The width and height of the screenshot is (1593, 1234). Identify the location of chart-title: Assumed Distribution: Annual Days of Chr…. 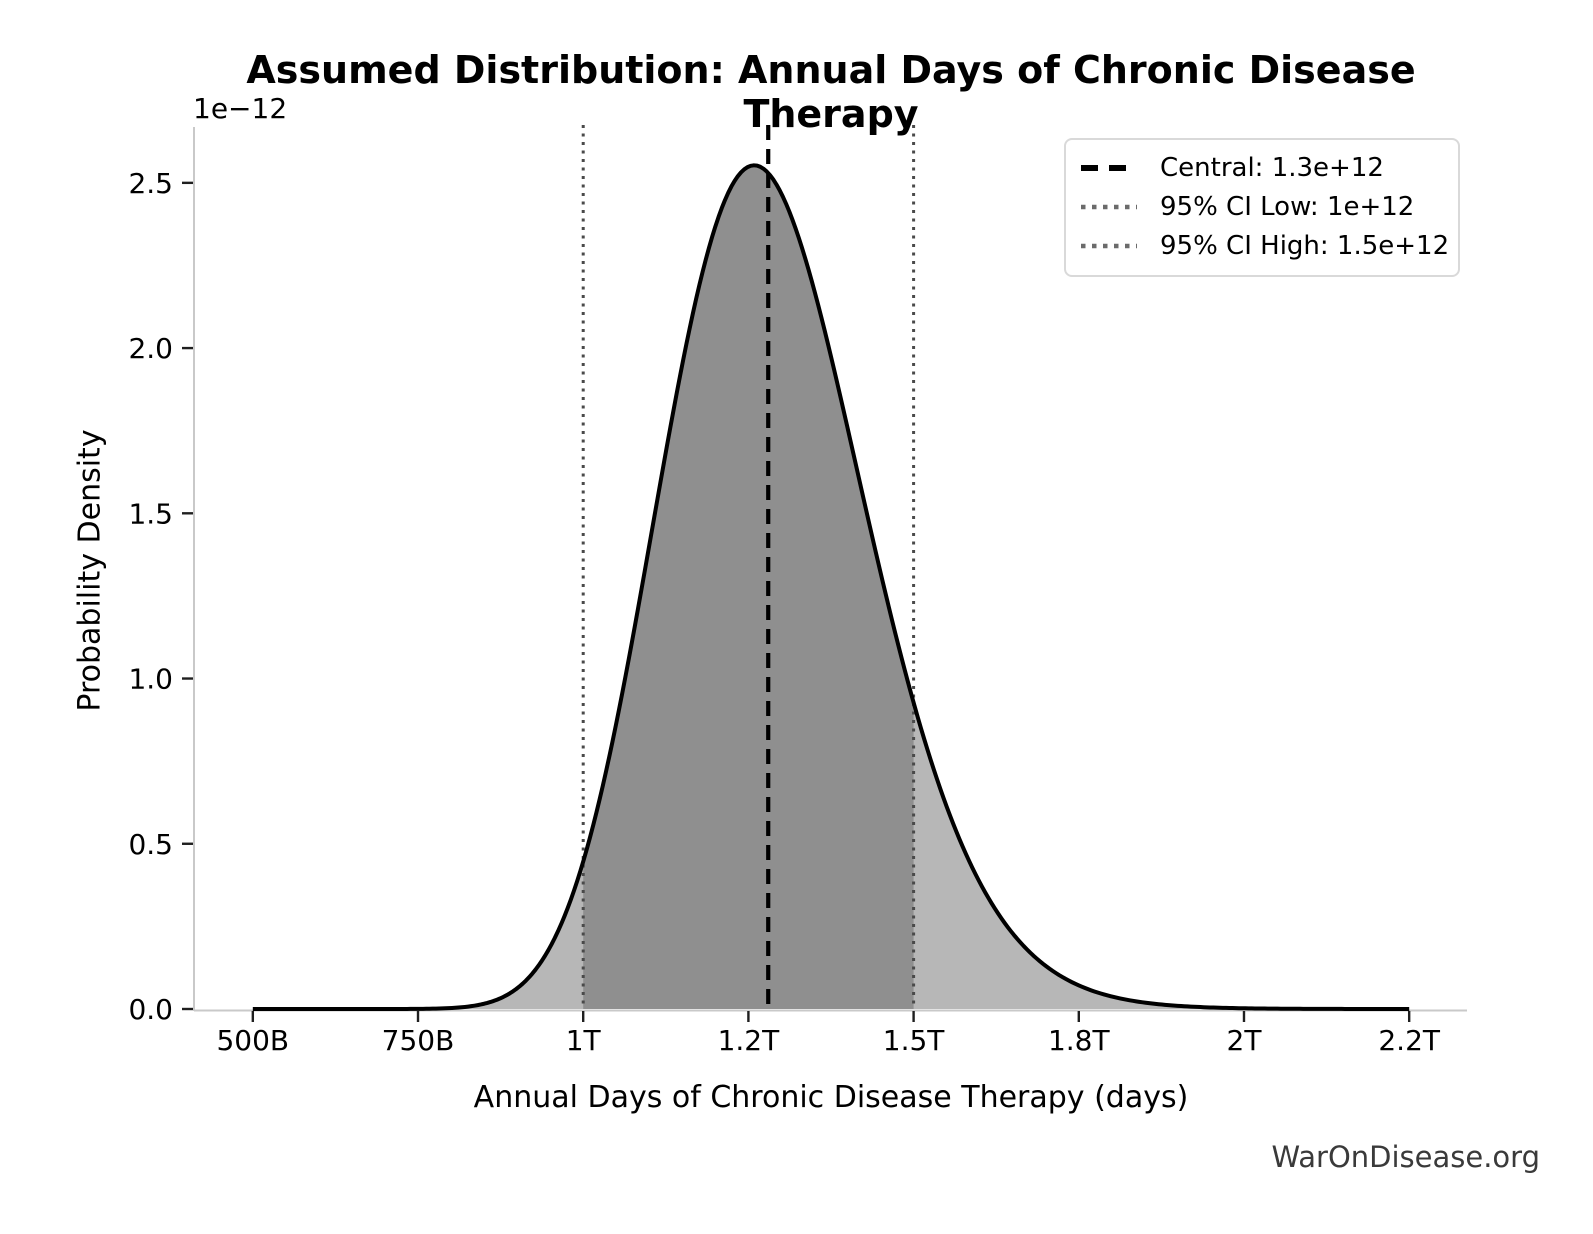
(831, 92).